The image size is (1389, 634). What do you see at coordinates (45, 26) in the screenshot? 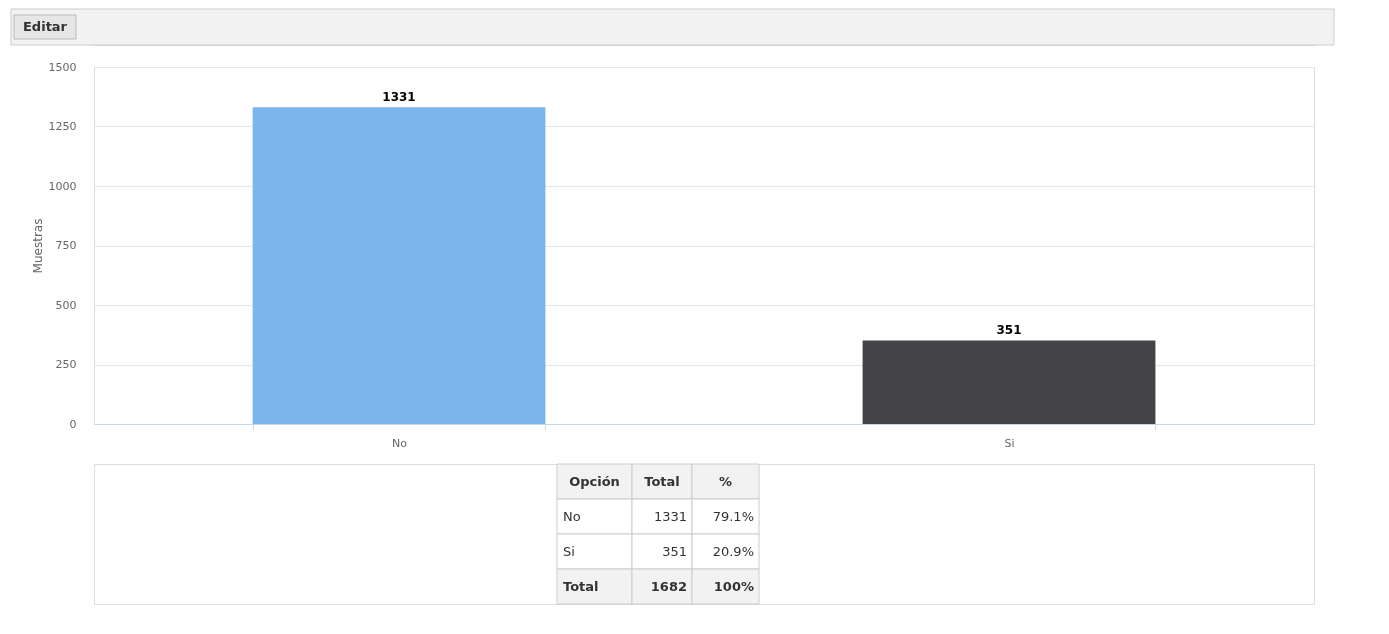
I see `text: Editar` at bounding box center [45, 26].